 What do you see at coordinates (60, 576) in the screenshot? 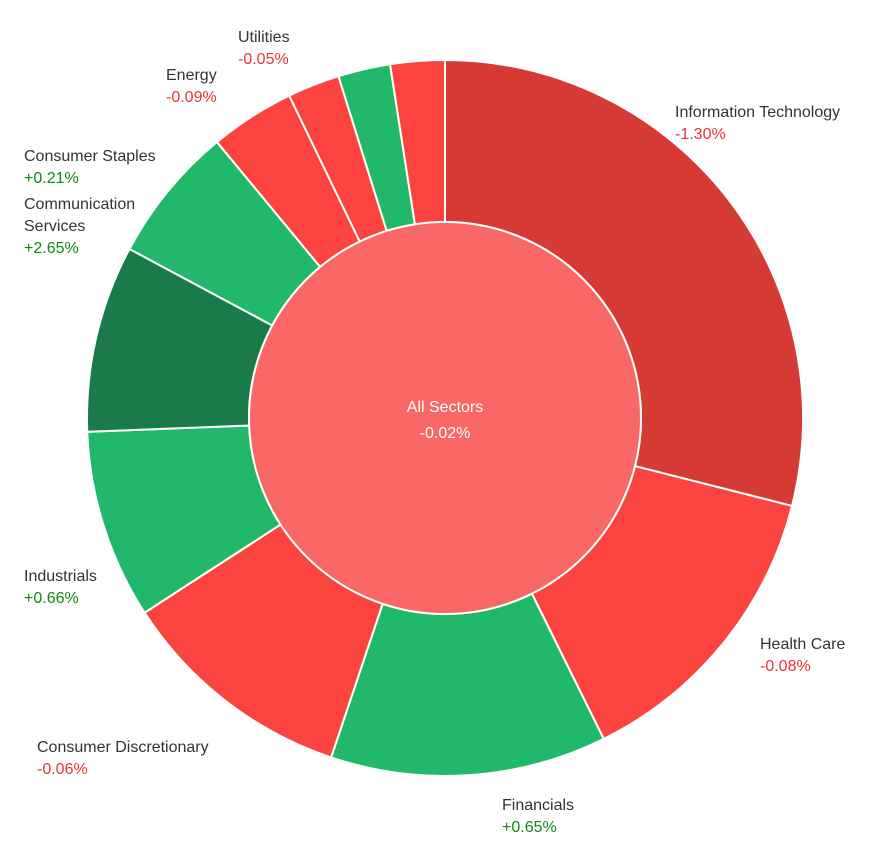
I see `label-name: Industrials` at bounding box center [60, 576].